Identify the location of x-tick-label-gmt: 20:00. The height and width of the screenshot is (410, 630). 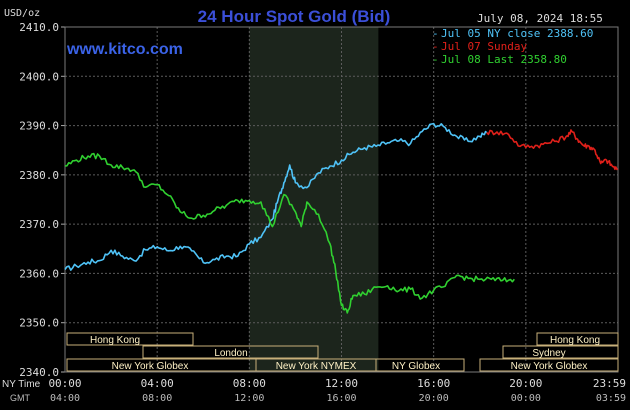
(434, 398).